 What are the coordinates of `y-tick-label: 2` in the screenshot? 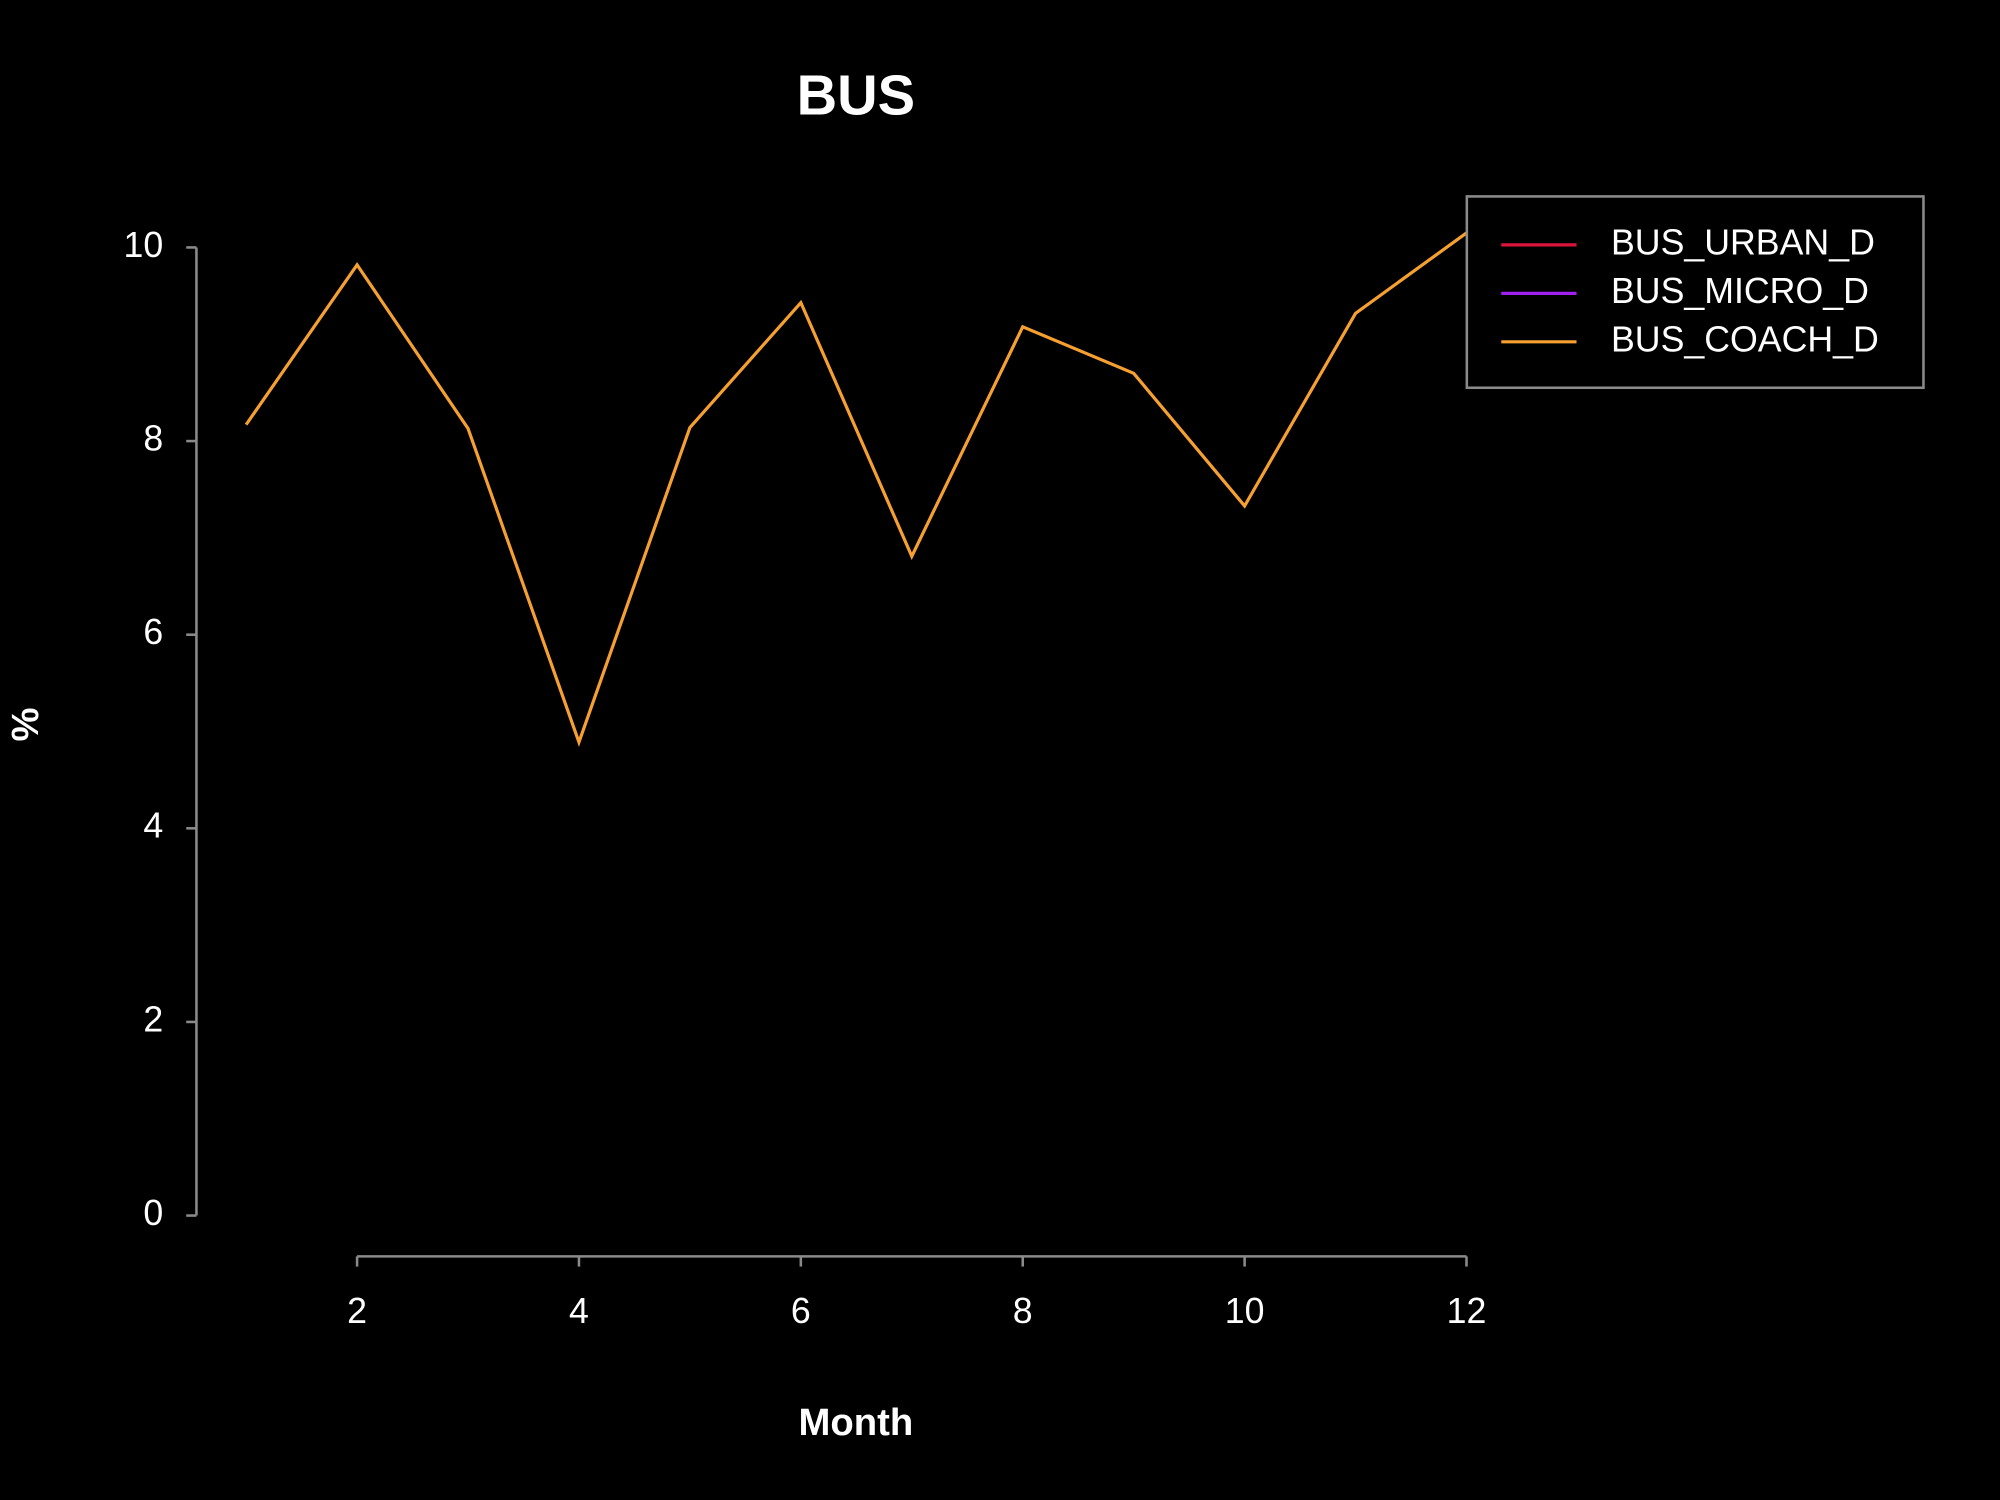 It's located at (153, 1019).